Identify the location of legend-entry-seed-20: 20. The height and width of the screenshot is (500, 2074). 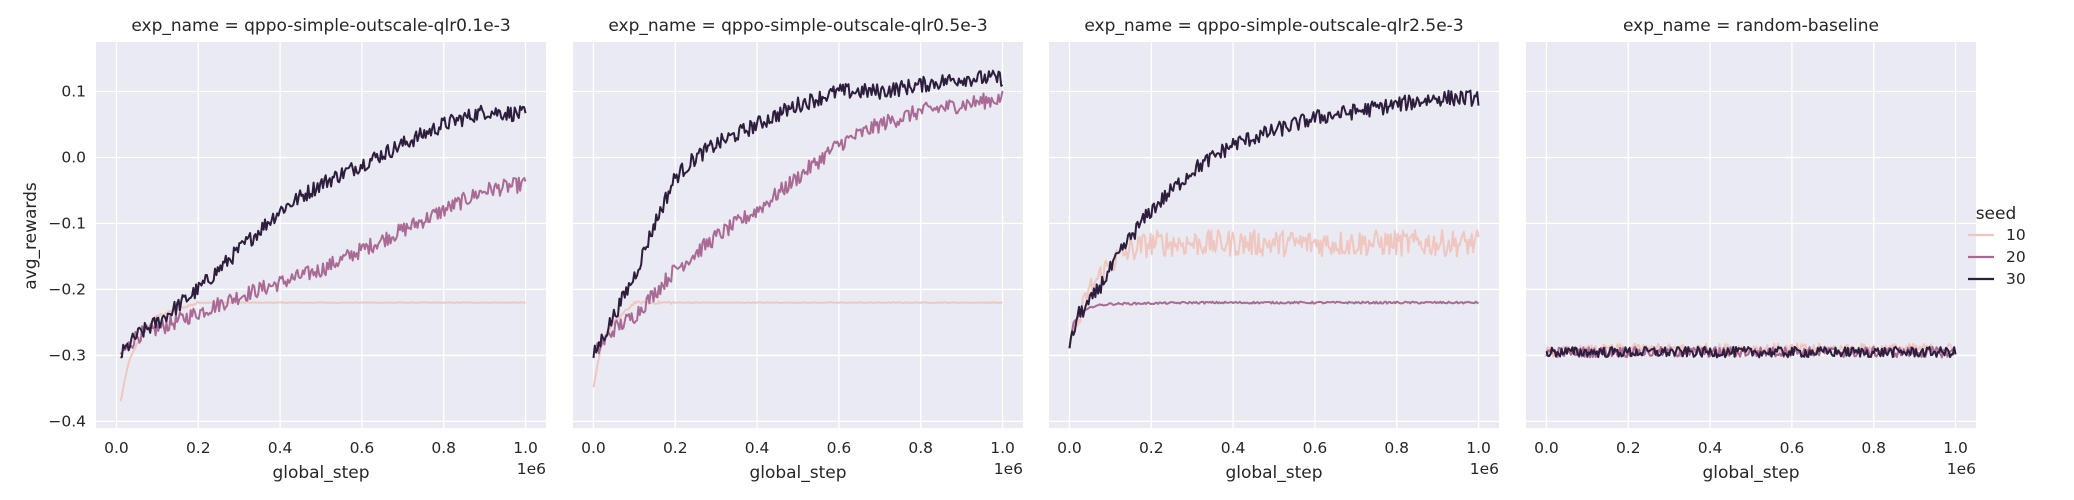
(1997, 257).